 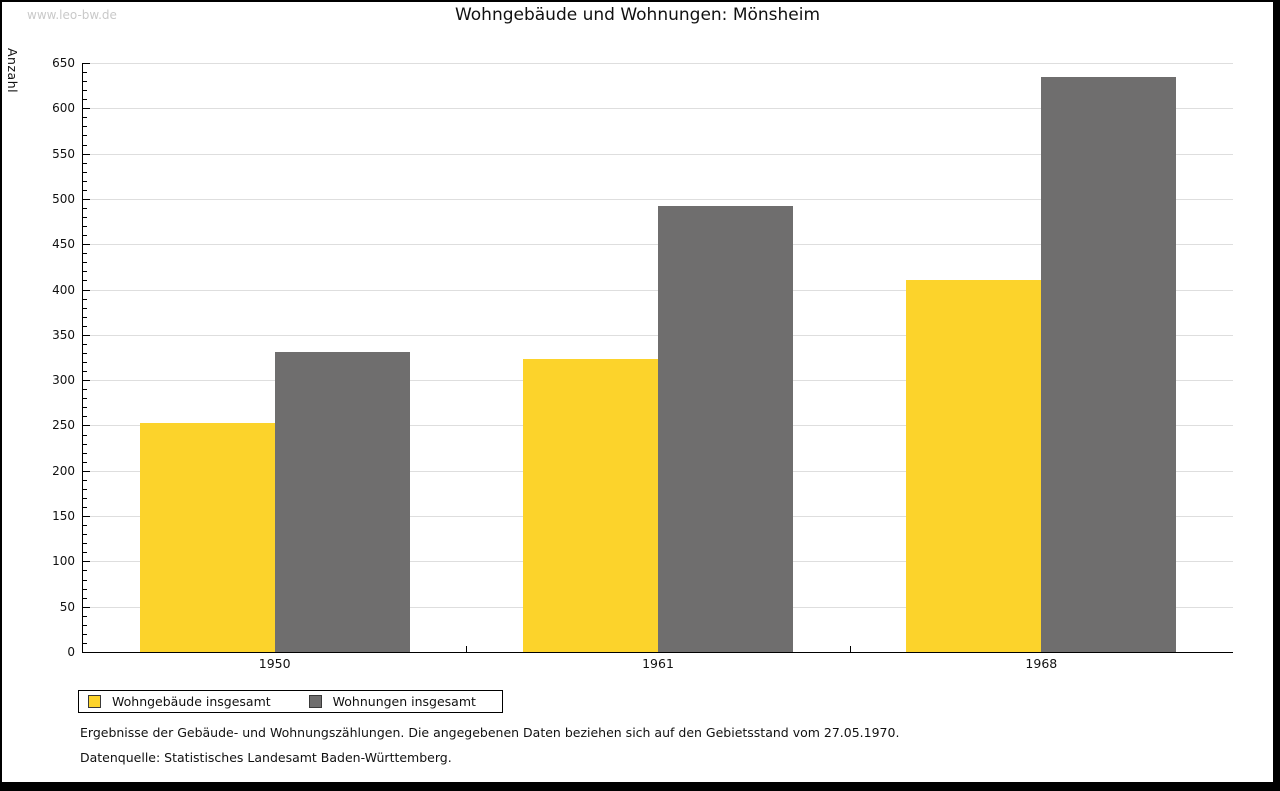 I want to click on x-category-label-1968: 1968, so click(x=1041, y=663).